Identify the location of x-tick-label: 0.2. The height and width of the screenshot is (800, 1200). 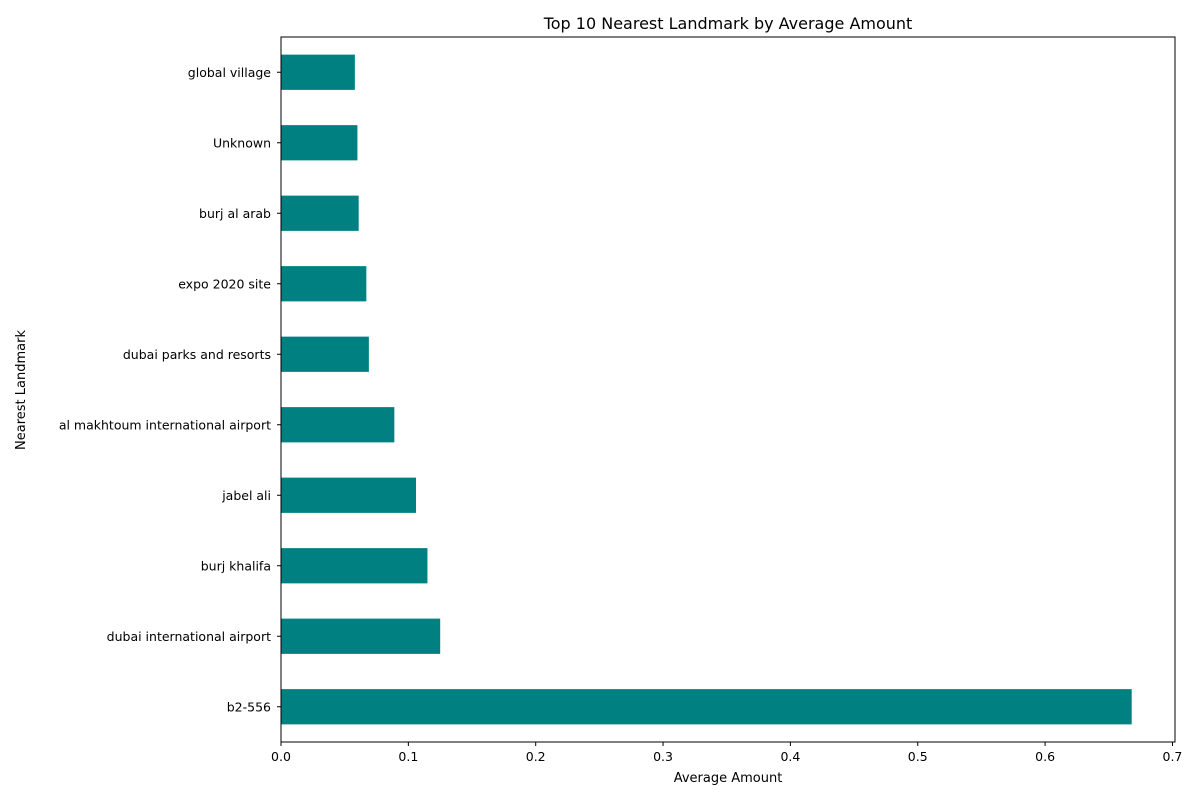
(536, 756).